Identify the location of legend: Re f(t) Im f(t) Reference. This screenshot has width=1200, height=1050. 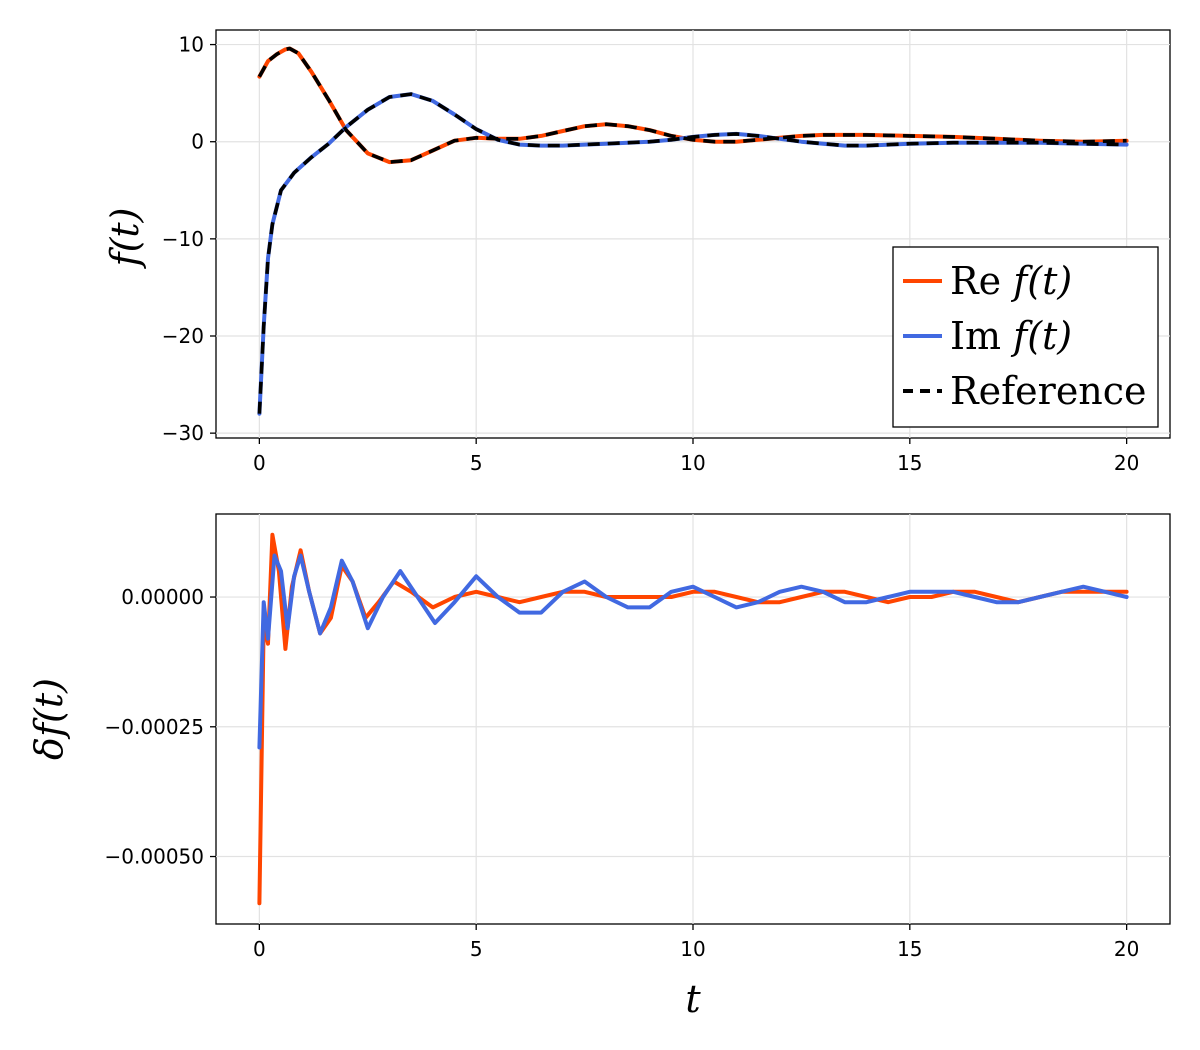
(1025, 337).